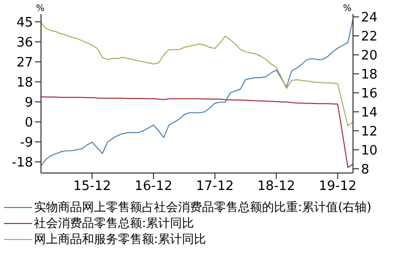  I want to click on legend-label: 网上商品和服务零售额:累计同比, so click(120, 239).